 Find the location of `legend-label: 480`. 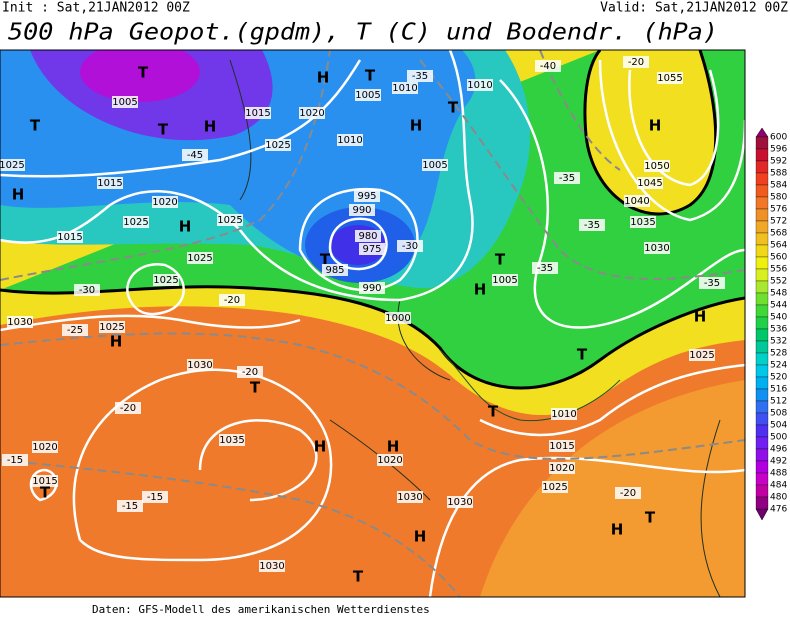

legend-label: 480 is located at coordinates (778, 498).